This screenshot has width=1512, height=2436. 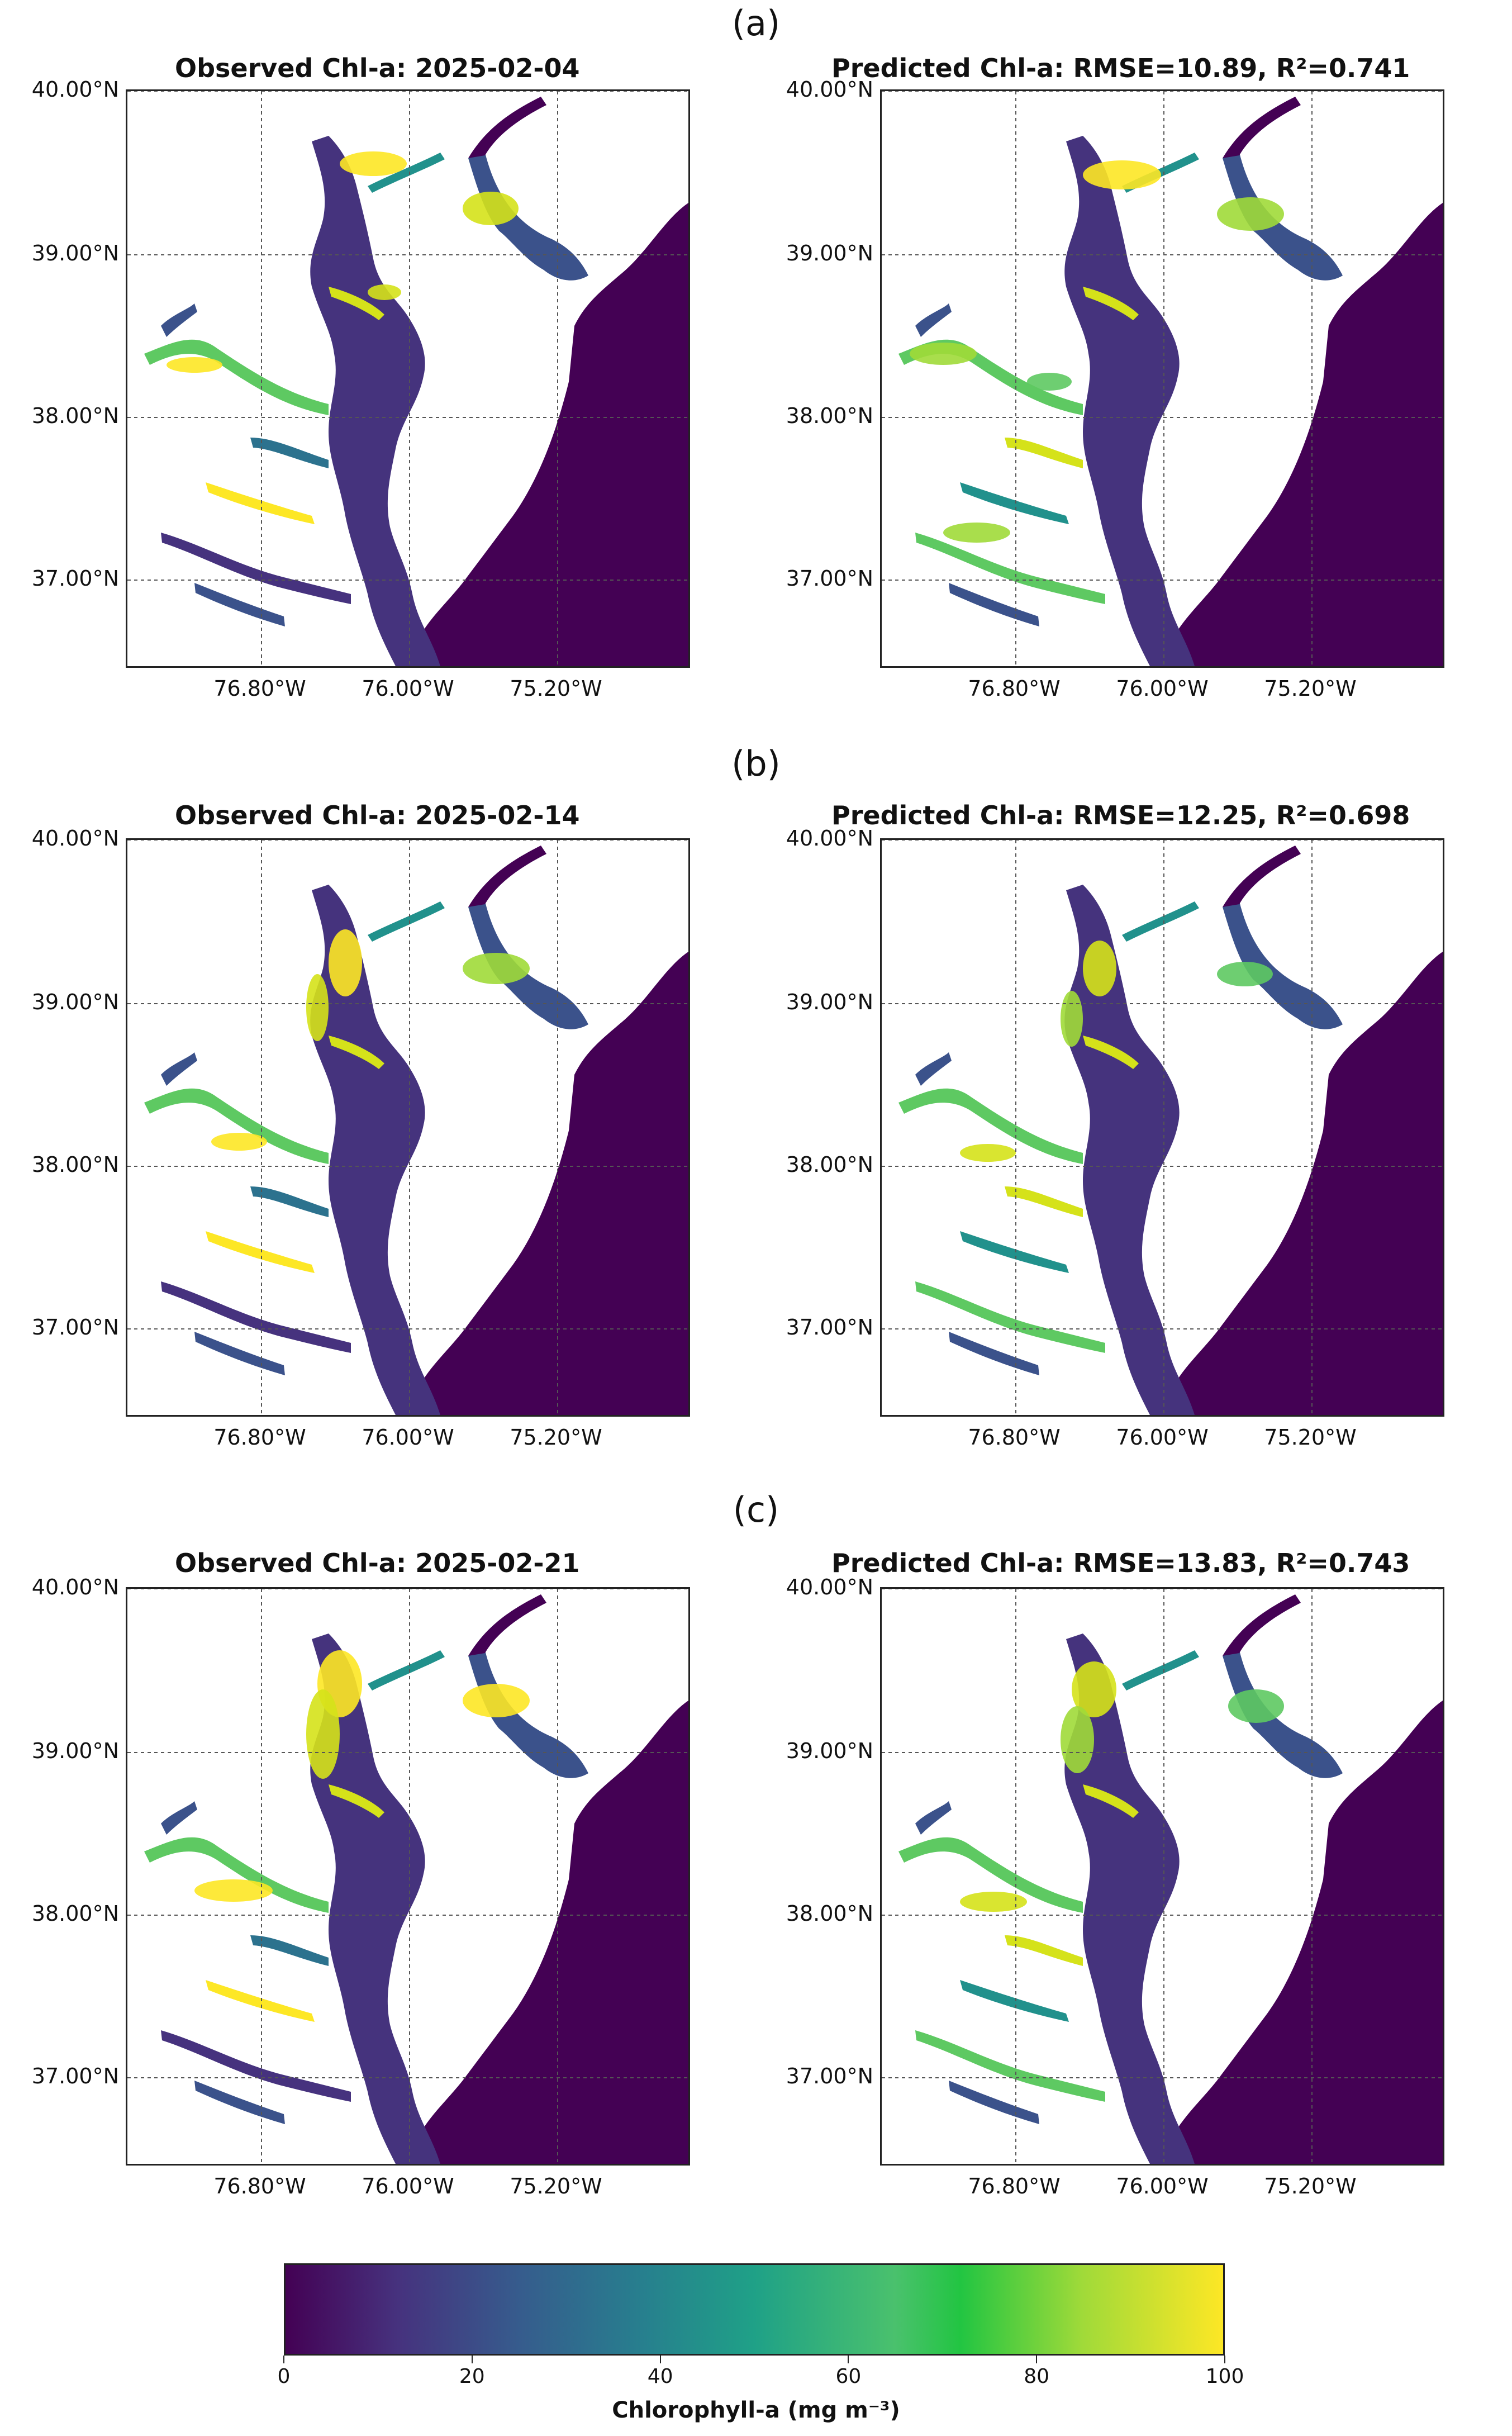 What do you see at coordinates (377, 815) in the screenshot?
I see `observed-title-b: Observed Chl-a: 2025-02-14` at bounding box center [377, 815].